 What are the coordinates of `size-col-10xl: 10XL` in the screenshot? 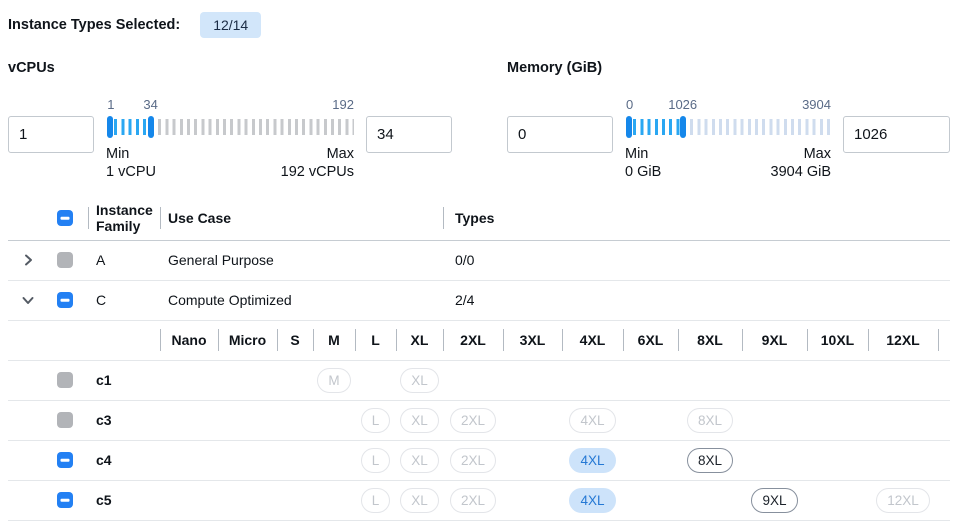 It's located at (837, 340).